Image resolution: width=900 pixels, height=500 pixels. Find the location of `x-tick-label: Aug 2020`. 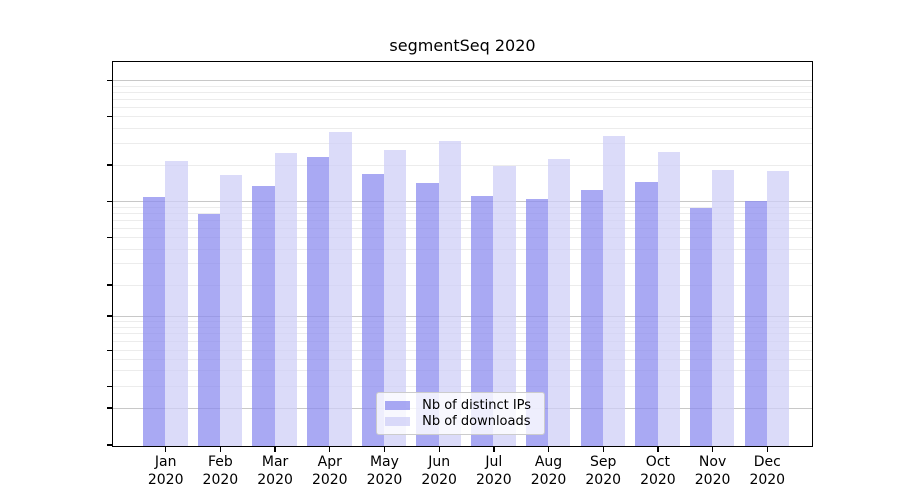

x-tick-label: Aug 2020 is located at coordinates (548, 471).